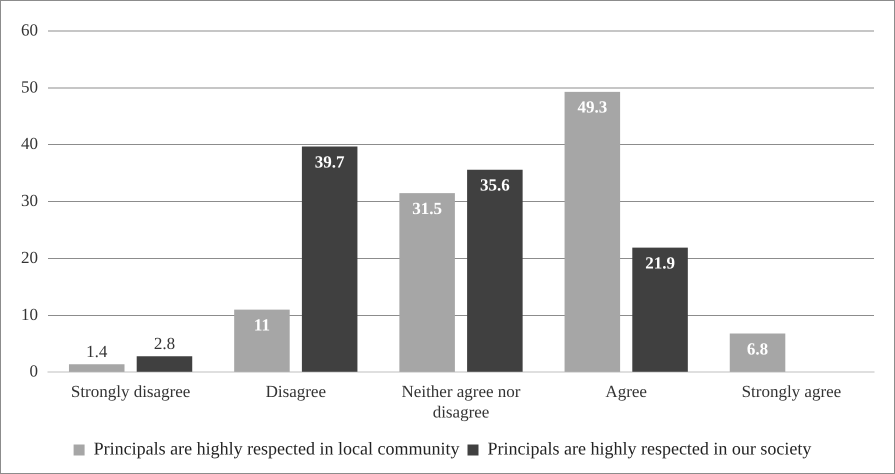 This screenshot has width=895, height=474. I want to click on y-tick-label: 20, so click(29, 257).